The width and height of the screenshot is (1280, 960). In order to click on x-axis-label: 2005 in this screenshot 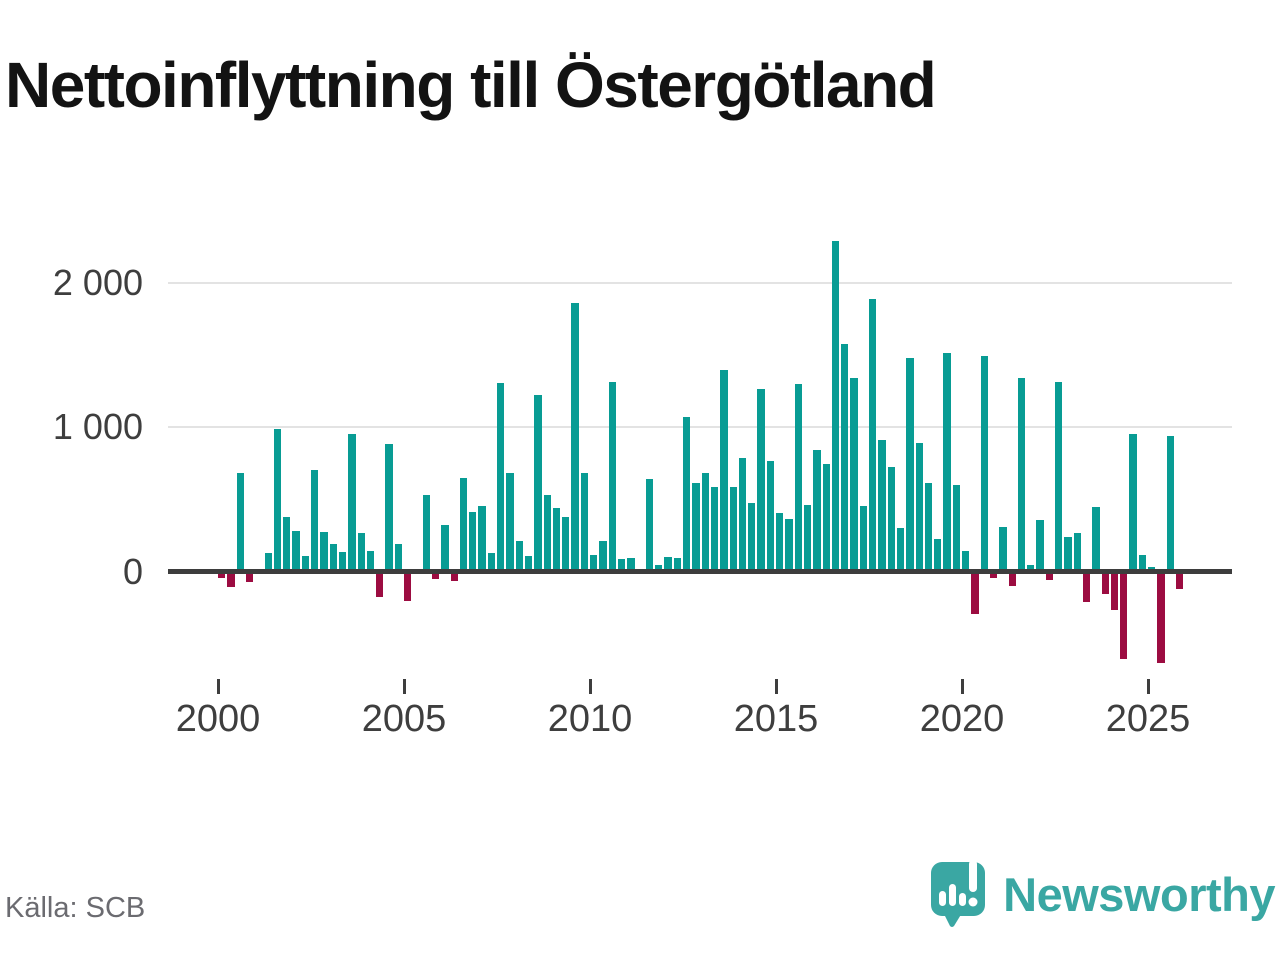, I will do `click(404, 719)`.